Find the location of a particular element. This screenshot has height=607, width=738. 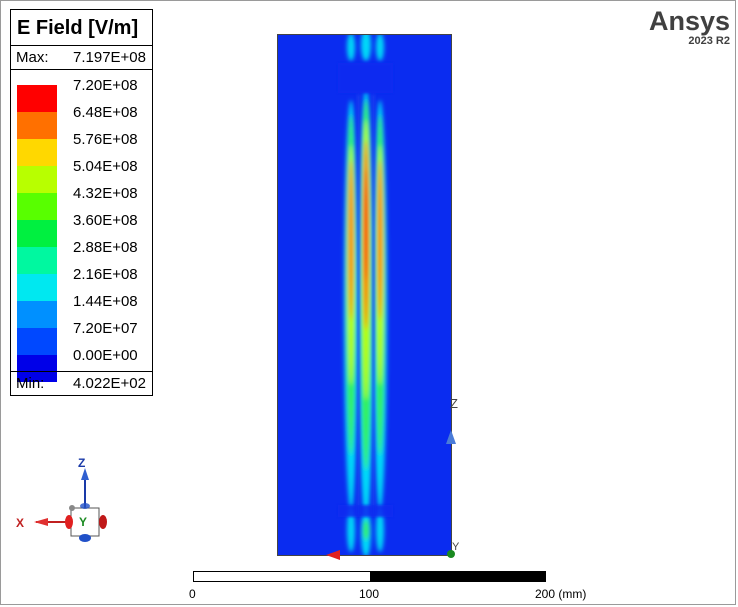

legend-max-row: Max: 7.197E+08 is located at coordinates (81, 58).